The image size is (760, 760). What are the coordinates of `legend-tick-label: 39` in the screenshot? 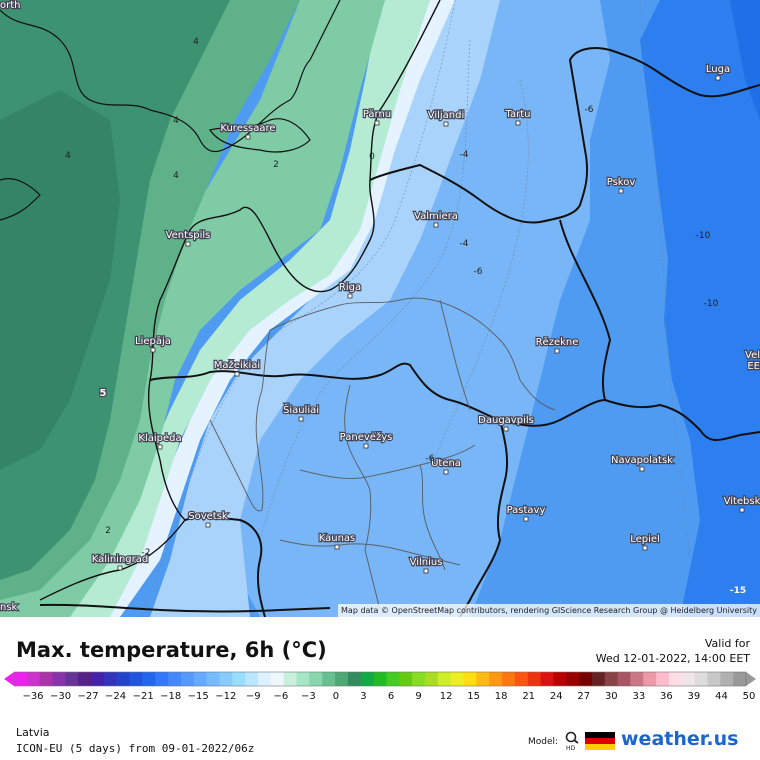 It's located at (694, 696).